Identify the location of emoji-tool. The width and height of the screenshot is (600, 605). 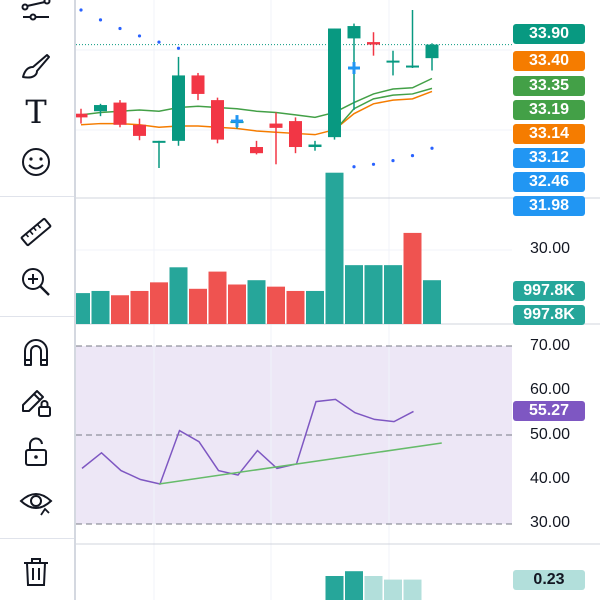
(36, 162).